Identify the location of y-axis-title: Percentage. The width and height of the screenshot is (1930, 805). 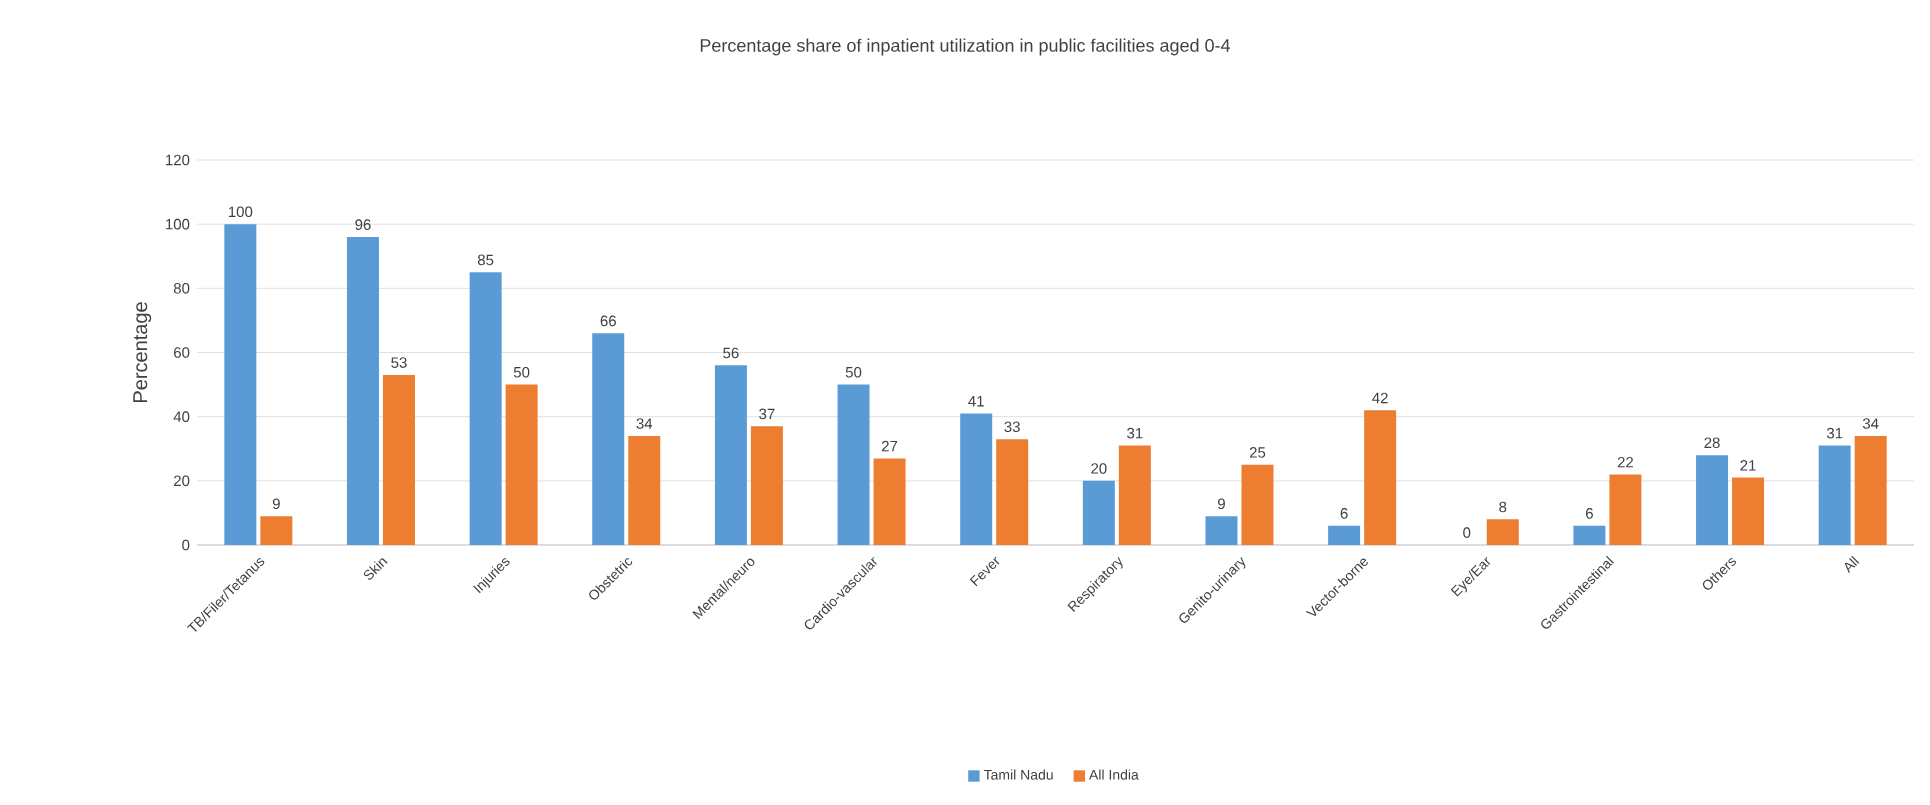
(142, 352).